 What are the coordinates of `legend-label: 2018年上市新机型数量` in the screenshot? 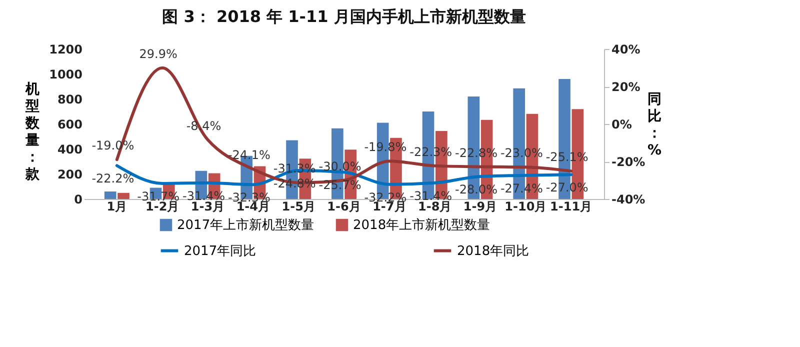 It's located at (421, 225).